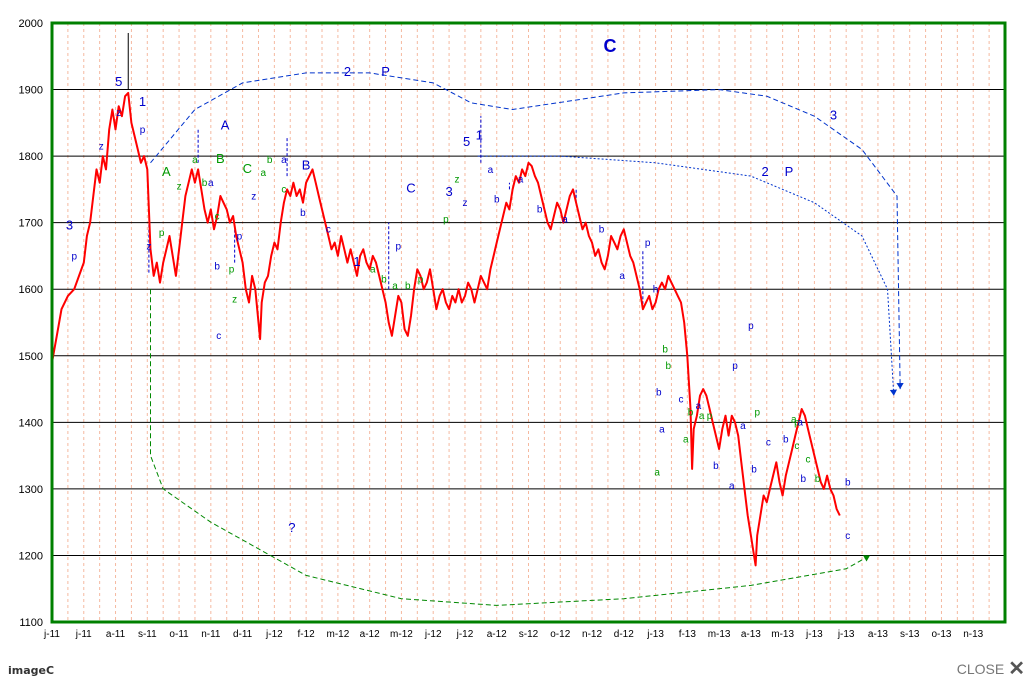 The height and width of the screenshot is (687, 1031). I want to click on close-button: CLOSE ✕, so click(990, 669).